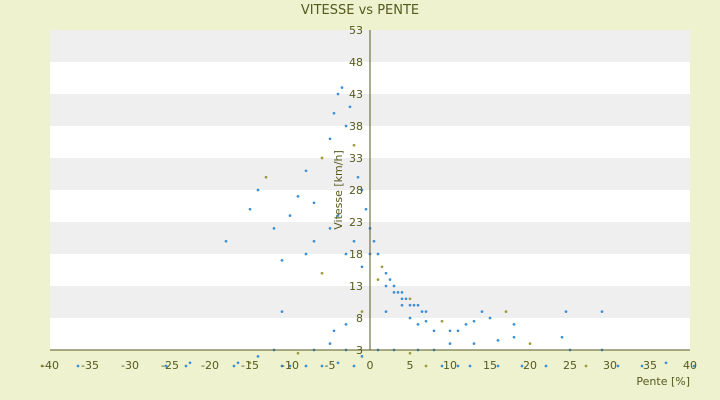  I want to click on x-tick-label: 0, so click(370, 365).